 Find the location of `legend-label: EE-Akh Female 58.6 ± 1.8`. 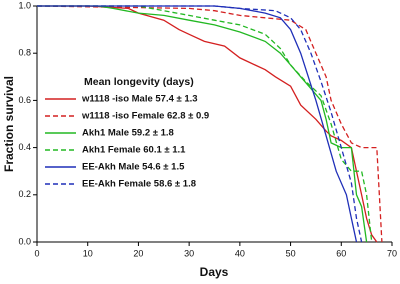

legend-label: EE-Akh Female 58.6 ± 1.8 is located at coordinates (139, 184).